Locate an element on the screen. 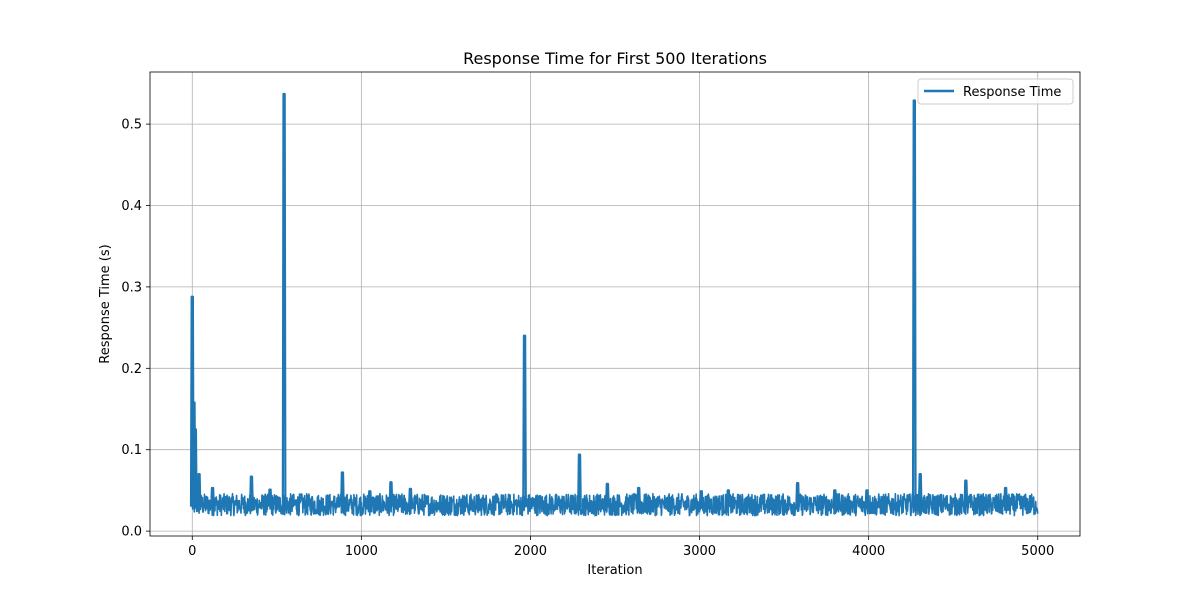 This screenshot has height=600, width=1200. chart-title: Response Time for First 500 Iterations is located at coordinates (615, 58).